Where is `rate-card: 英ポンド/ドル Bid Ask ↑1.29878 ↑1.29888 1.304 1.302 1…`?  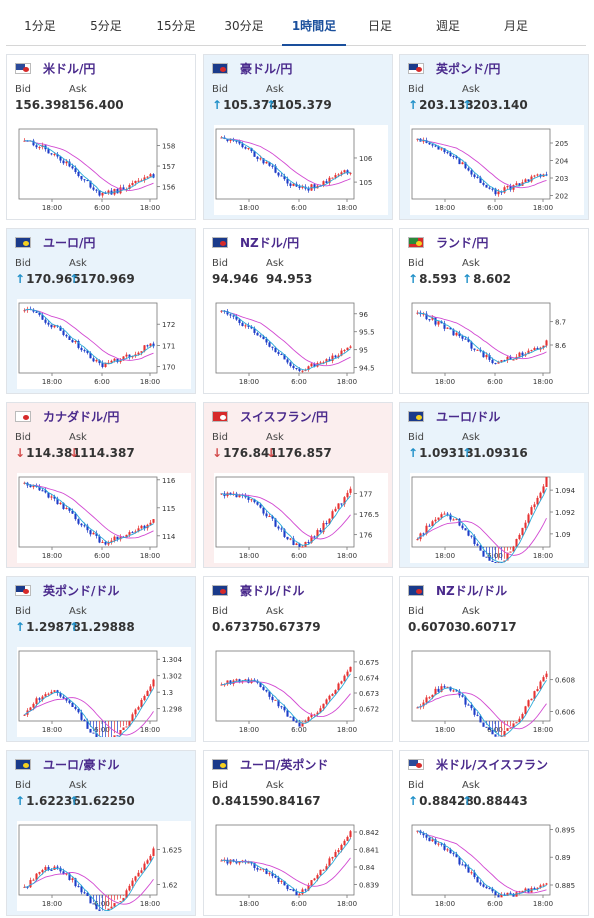
rate-card: 英ポンド/ドル Bid Ask ↑1.29878 ↑1.29888 1.304 1.302 1… is located at coordinates (101, 659).